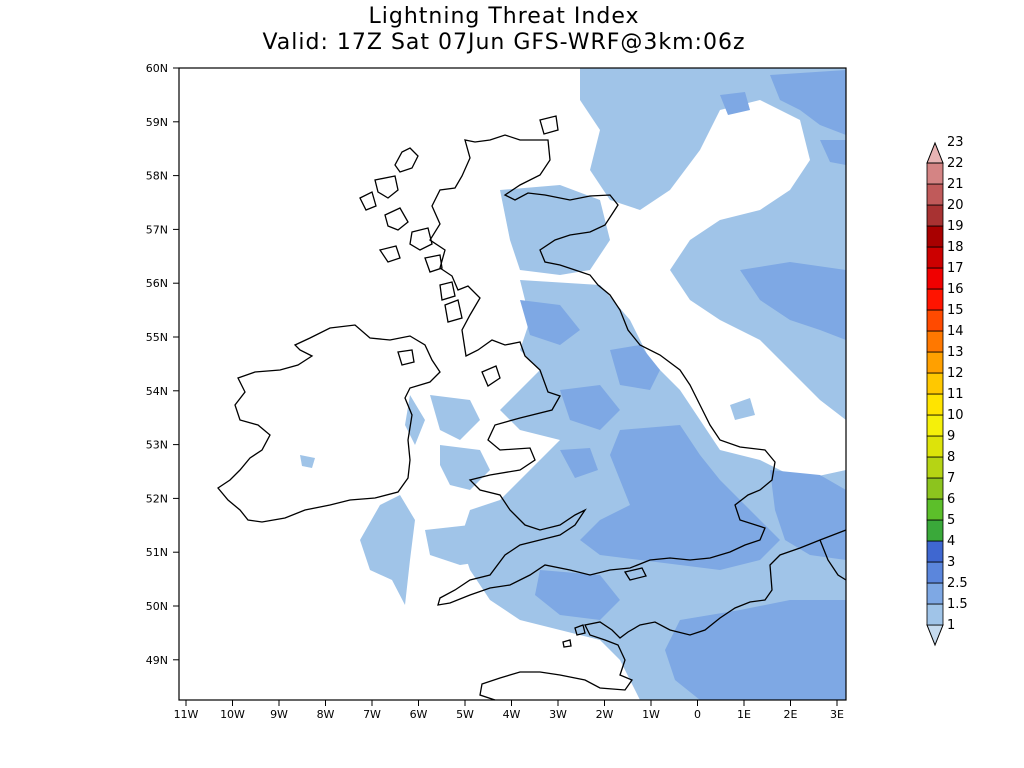 The width and height of the screenshot is (1024, 768). What do you see at coordinates (157, 337) in the screenshot?
I see `lat-tick-label: 55N` at bounding box center [157, 337].